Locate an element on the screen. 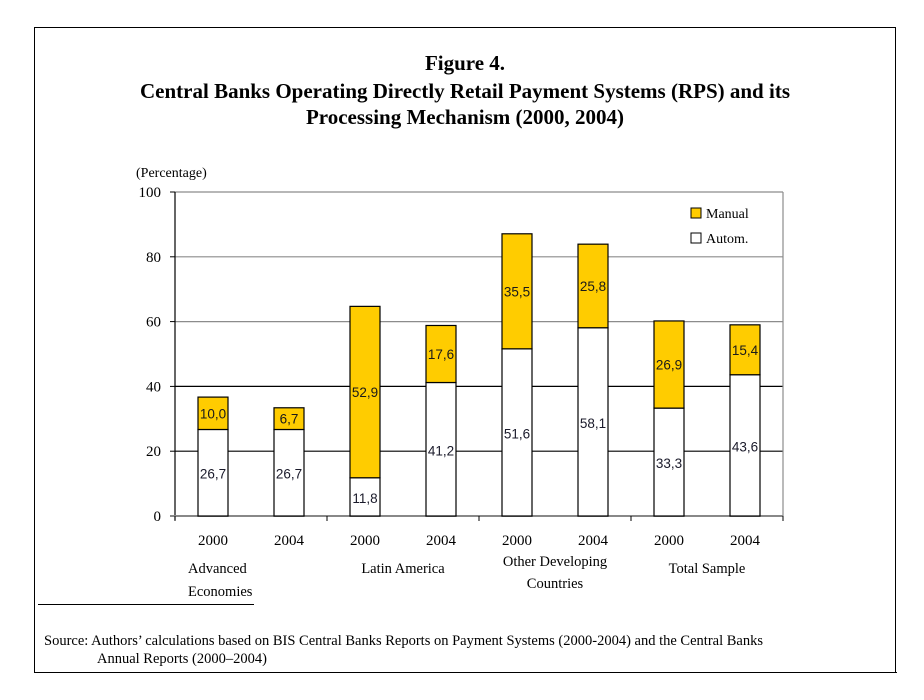 The width and height of the screenshot is (924, 700). legend-label-autom: Autom. is located at coordinates (727, 239).